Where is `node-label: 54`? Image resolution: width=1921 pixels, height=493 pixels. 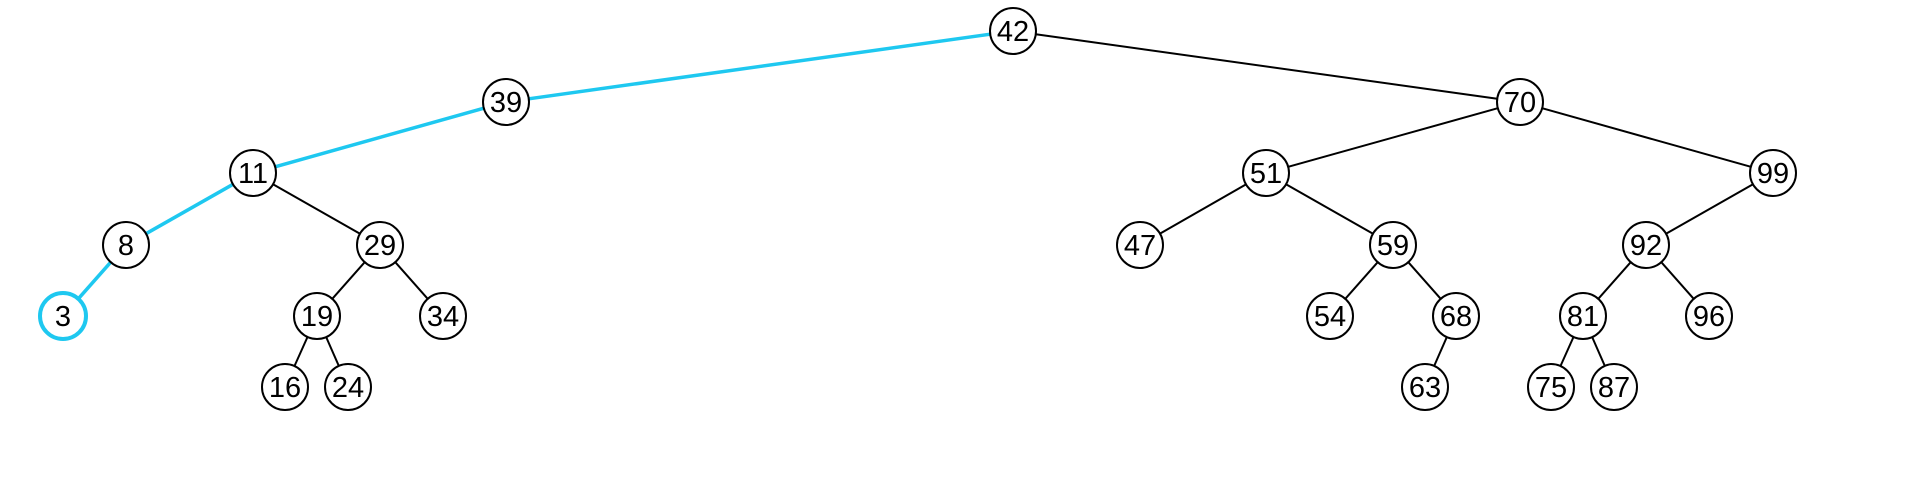 node-label: 54 is located at coordinates (1330, 317).